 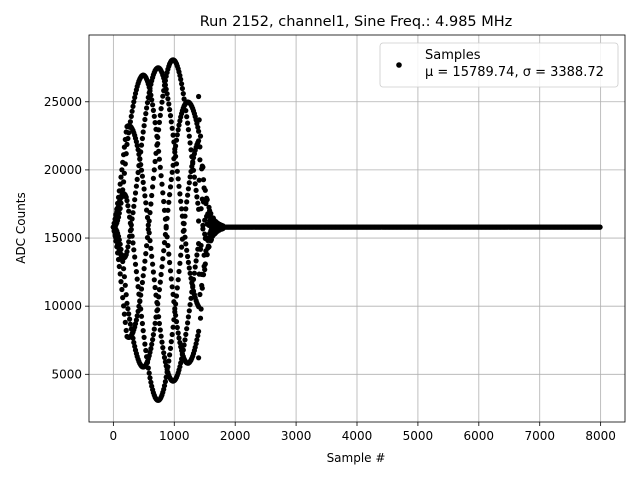 What do you see at coordinates (499, 65) in the screenshot?
I see `legend-box` at bounding box center [499, 65].